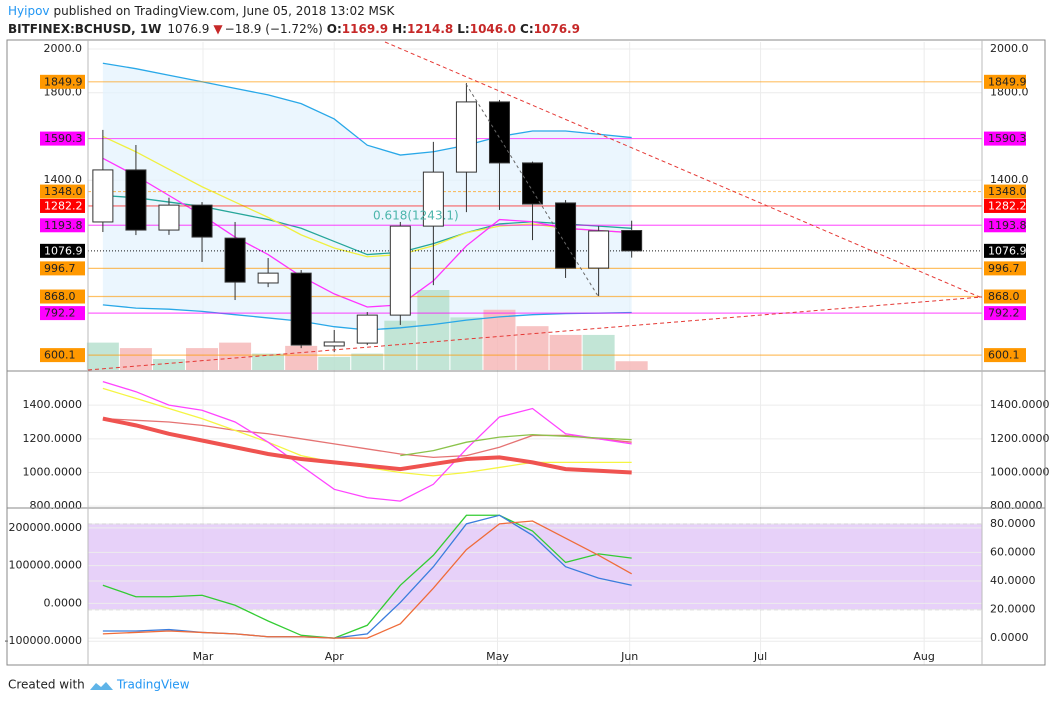 This screenshot has height=702, width=1053. I want to click on trendline, so click(535, 333).